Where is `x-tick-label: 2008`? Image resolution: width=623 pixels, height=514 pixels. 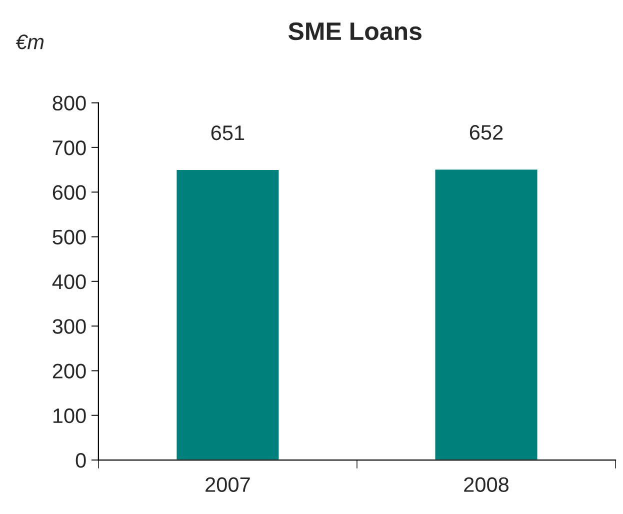
x-tick-label: 2008 is located at coordinates (486, 484).